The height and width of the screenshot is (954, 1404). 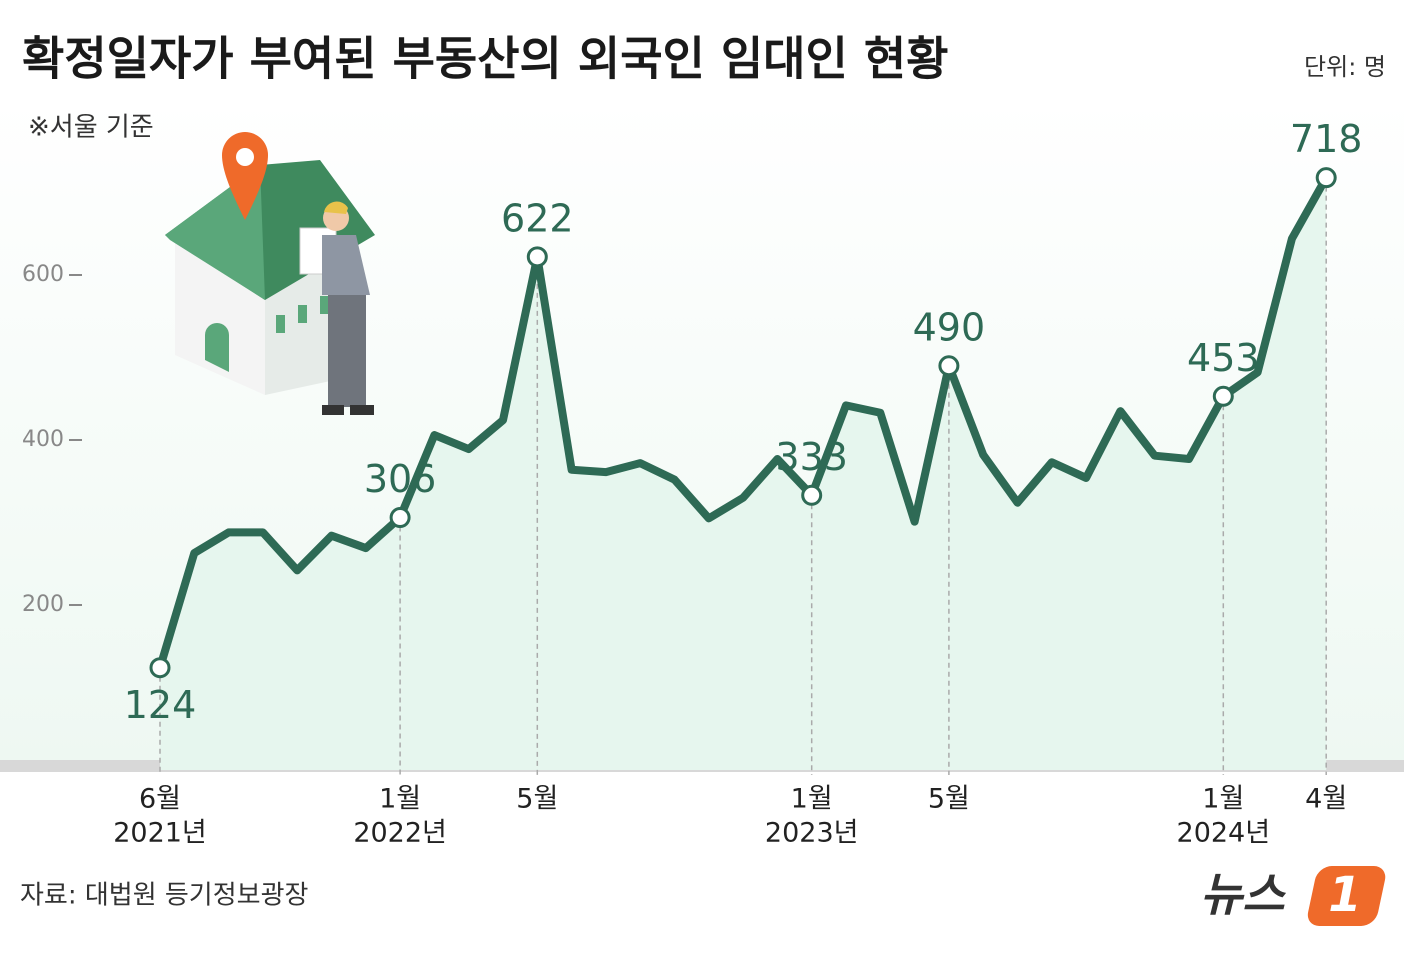 I want to click on data-label: 490, so click(x=949, y=327).